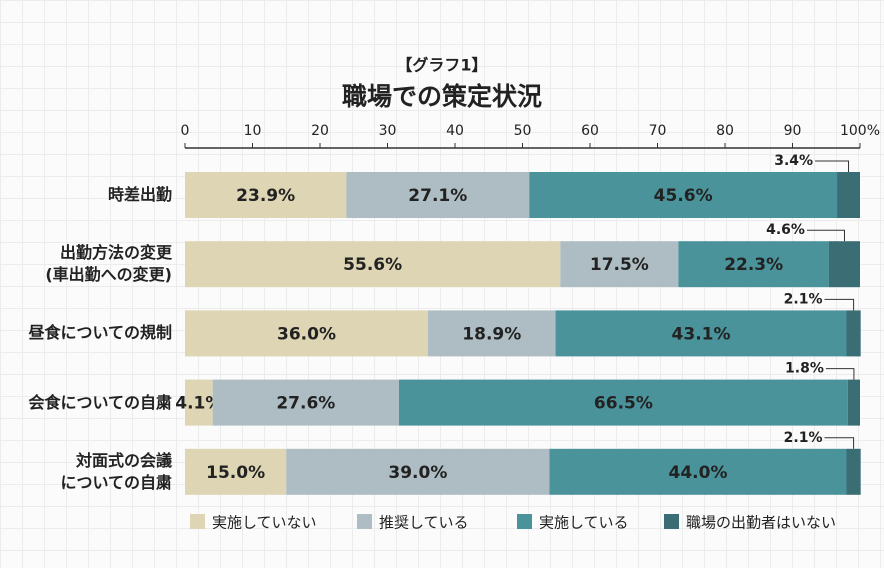 The image size is (884, 568). Describe the element at coordinates (442, 96) in the screenshot. I see `chart-title: 職場での策定状況` at that location.